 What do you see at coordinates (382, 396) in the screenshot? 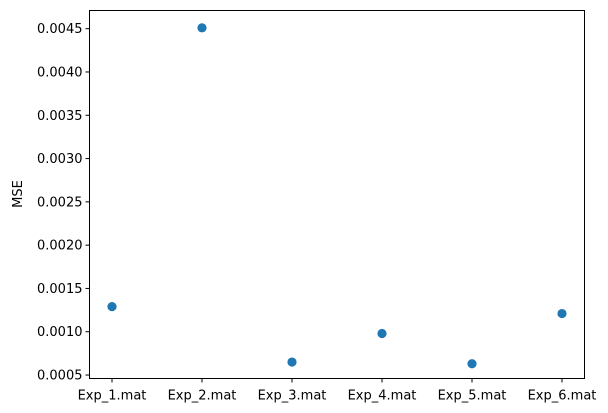
I see `x-tick-label: Exp_4.mat` at bounding box center [382, 396].